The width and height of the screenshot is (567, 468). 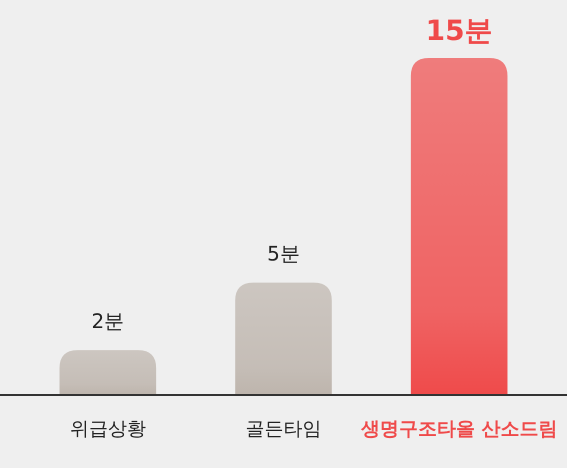 What do you see at coordinates (283, 254) in the screenshot?
I see `data-label: 5분` at bounding box center [283, 254].